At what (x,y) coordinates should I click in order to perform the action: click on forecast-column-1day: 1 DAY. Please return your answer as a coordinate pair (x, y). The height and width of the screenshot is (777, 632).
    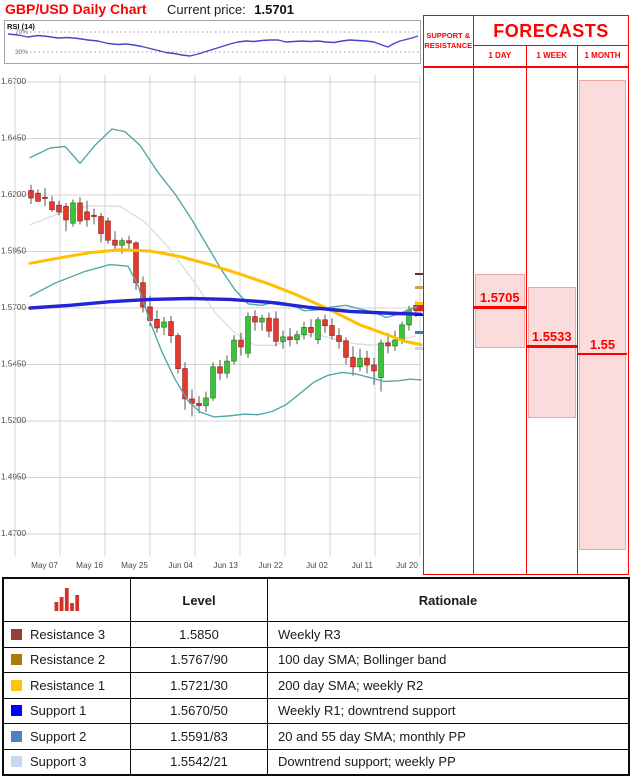
    Looking at the image, I should click on (500, 55).